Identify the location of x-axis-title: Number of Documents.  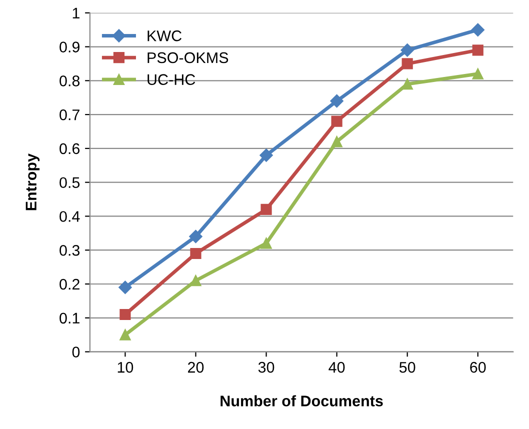
(301, 400).